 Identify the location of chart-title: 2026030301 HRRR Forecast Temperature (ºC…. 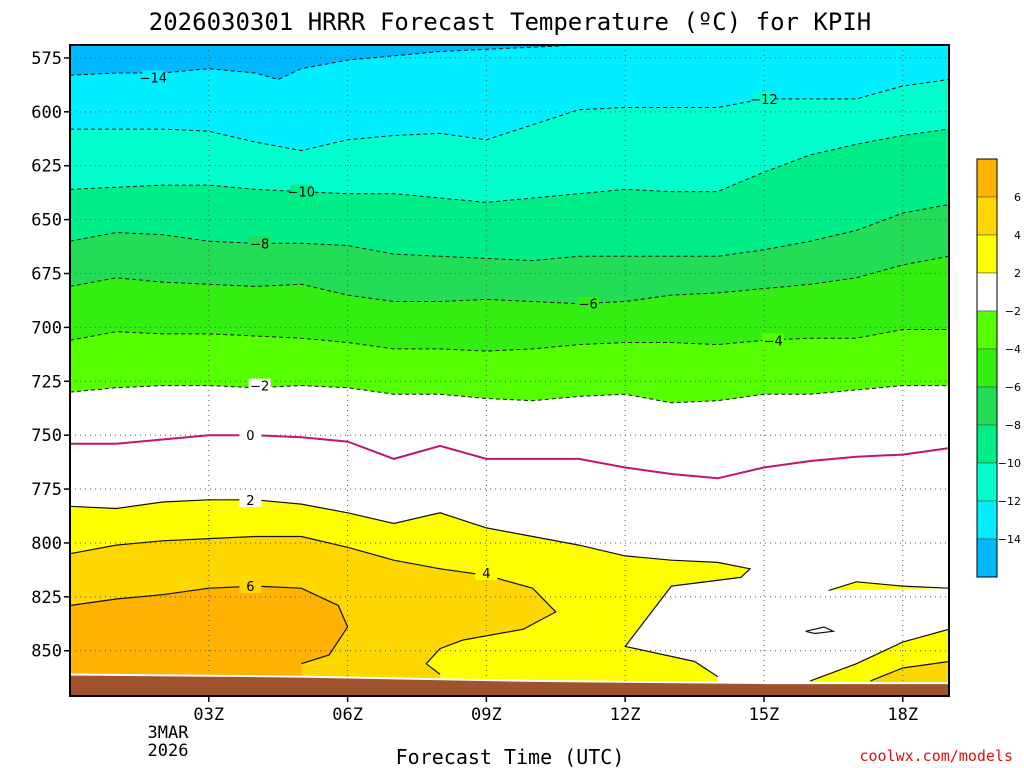
(510, 22).